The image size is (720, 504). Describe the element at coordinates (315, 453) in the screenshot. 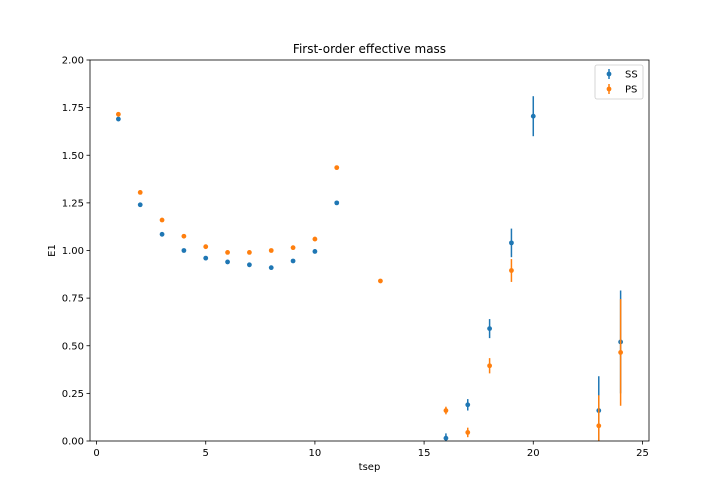

I see `x-tick-label: 10` at that location.